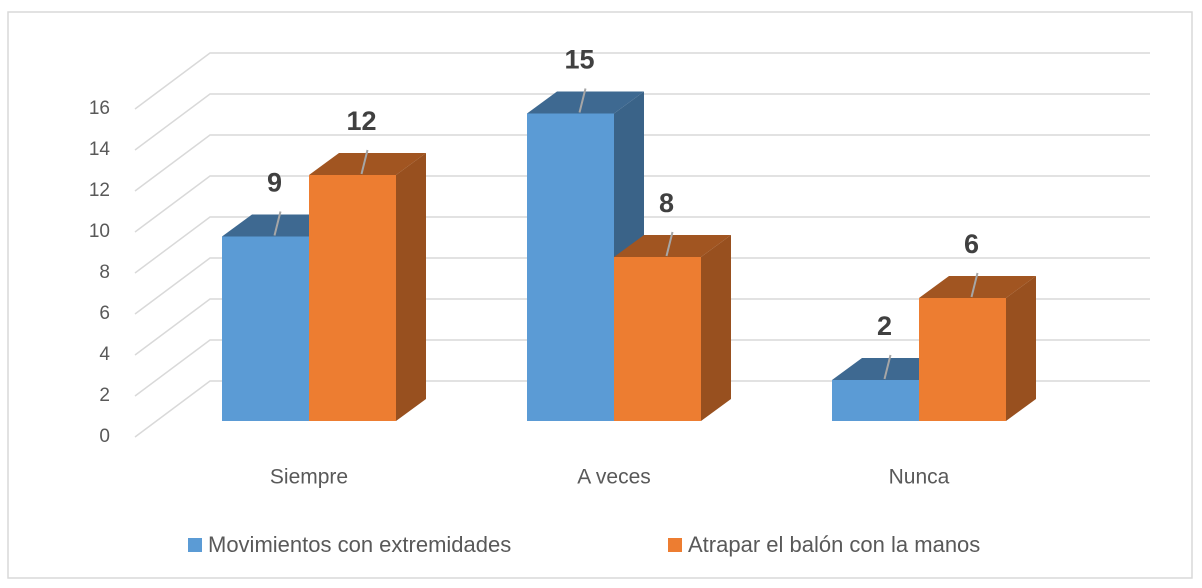 This screenshot has width=1202, height=588. Describe the element at coordinates (614, 477) in the screenshot. I see `x-tick-label: A veces` at that location.